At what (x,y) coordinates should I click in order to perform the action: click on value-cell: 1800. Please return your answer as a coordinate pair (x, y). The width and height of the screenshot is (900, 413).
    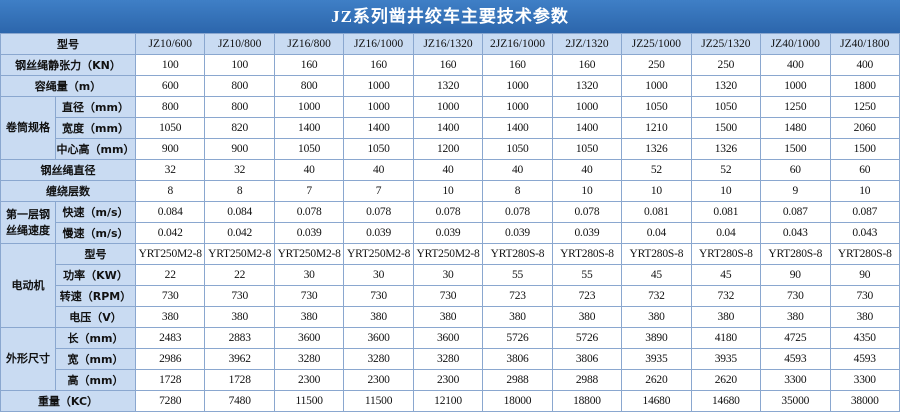
    Looking at the image, I should click on (864, 86).